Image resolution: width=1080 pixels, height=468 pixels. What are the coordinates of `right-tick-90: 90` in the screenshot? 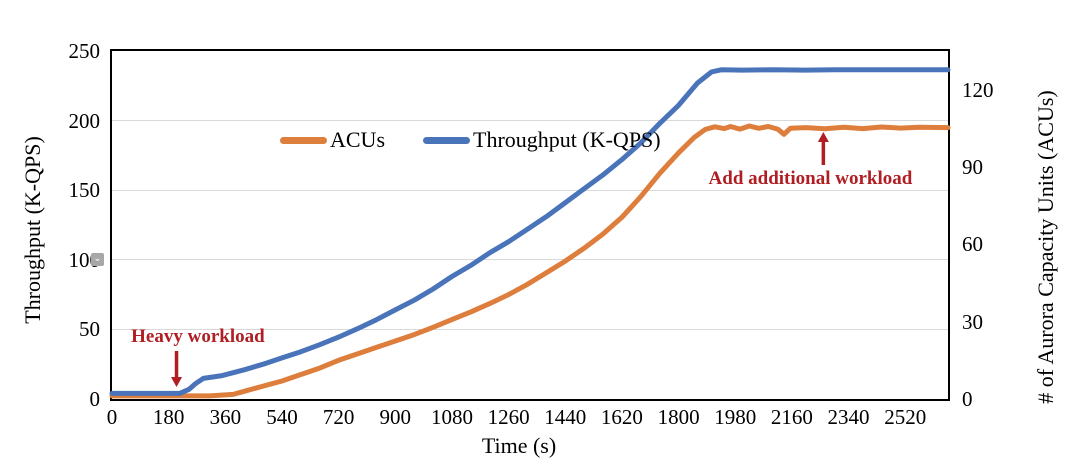 It's located at (972, 167).